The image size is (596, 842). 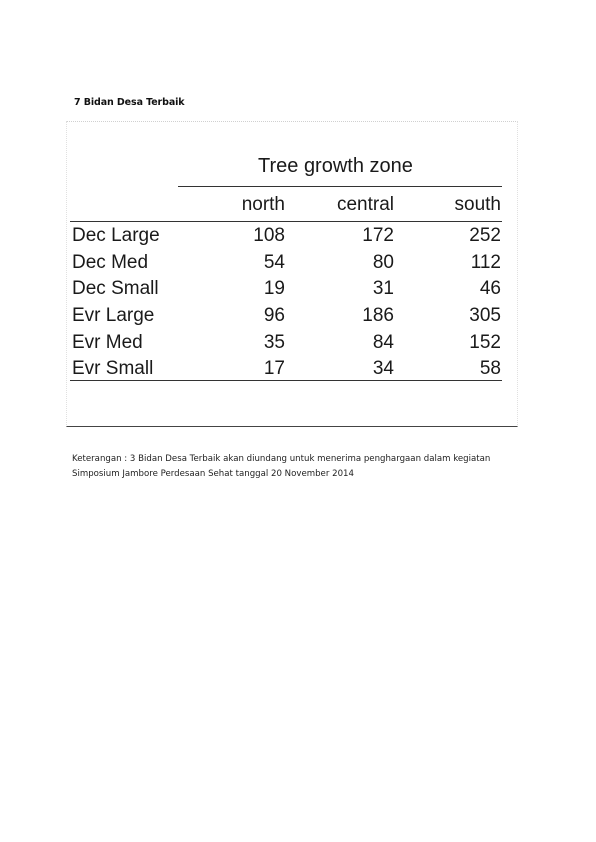 I want to click on table-cell: 305, so click(x=485, y=315).